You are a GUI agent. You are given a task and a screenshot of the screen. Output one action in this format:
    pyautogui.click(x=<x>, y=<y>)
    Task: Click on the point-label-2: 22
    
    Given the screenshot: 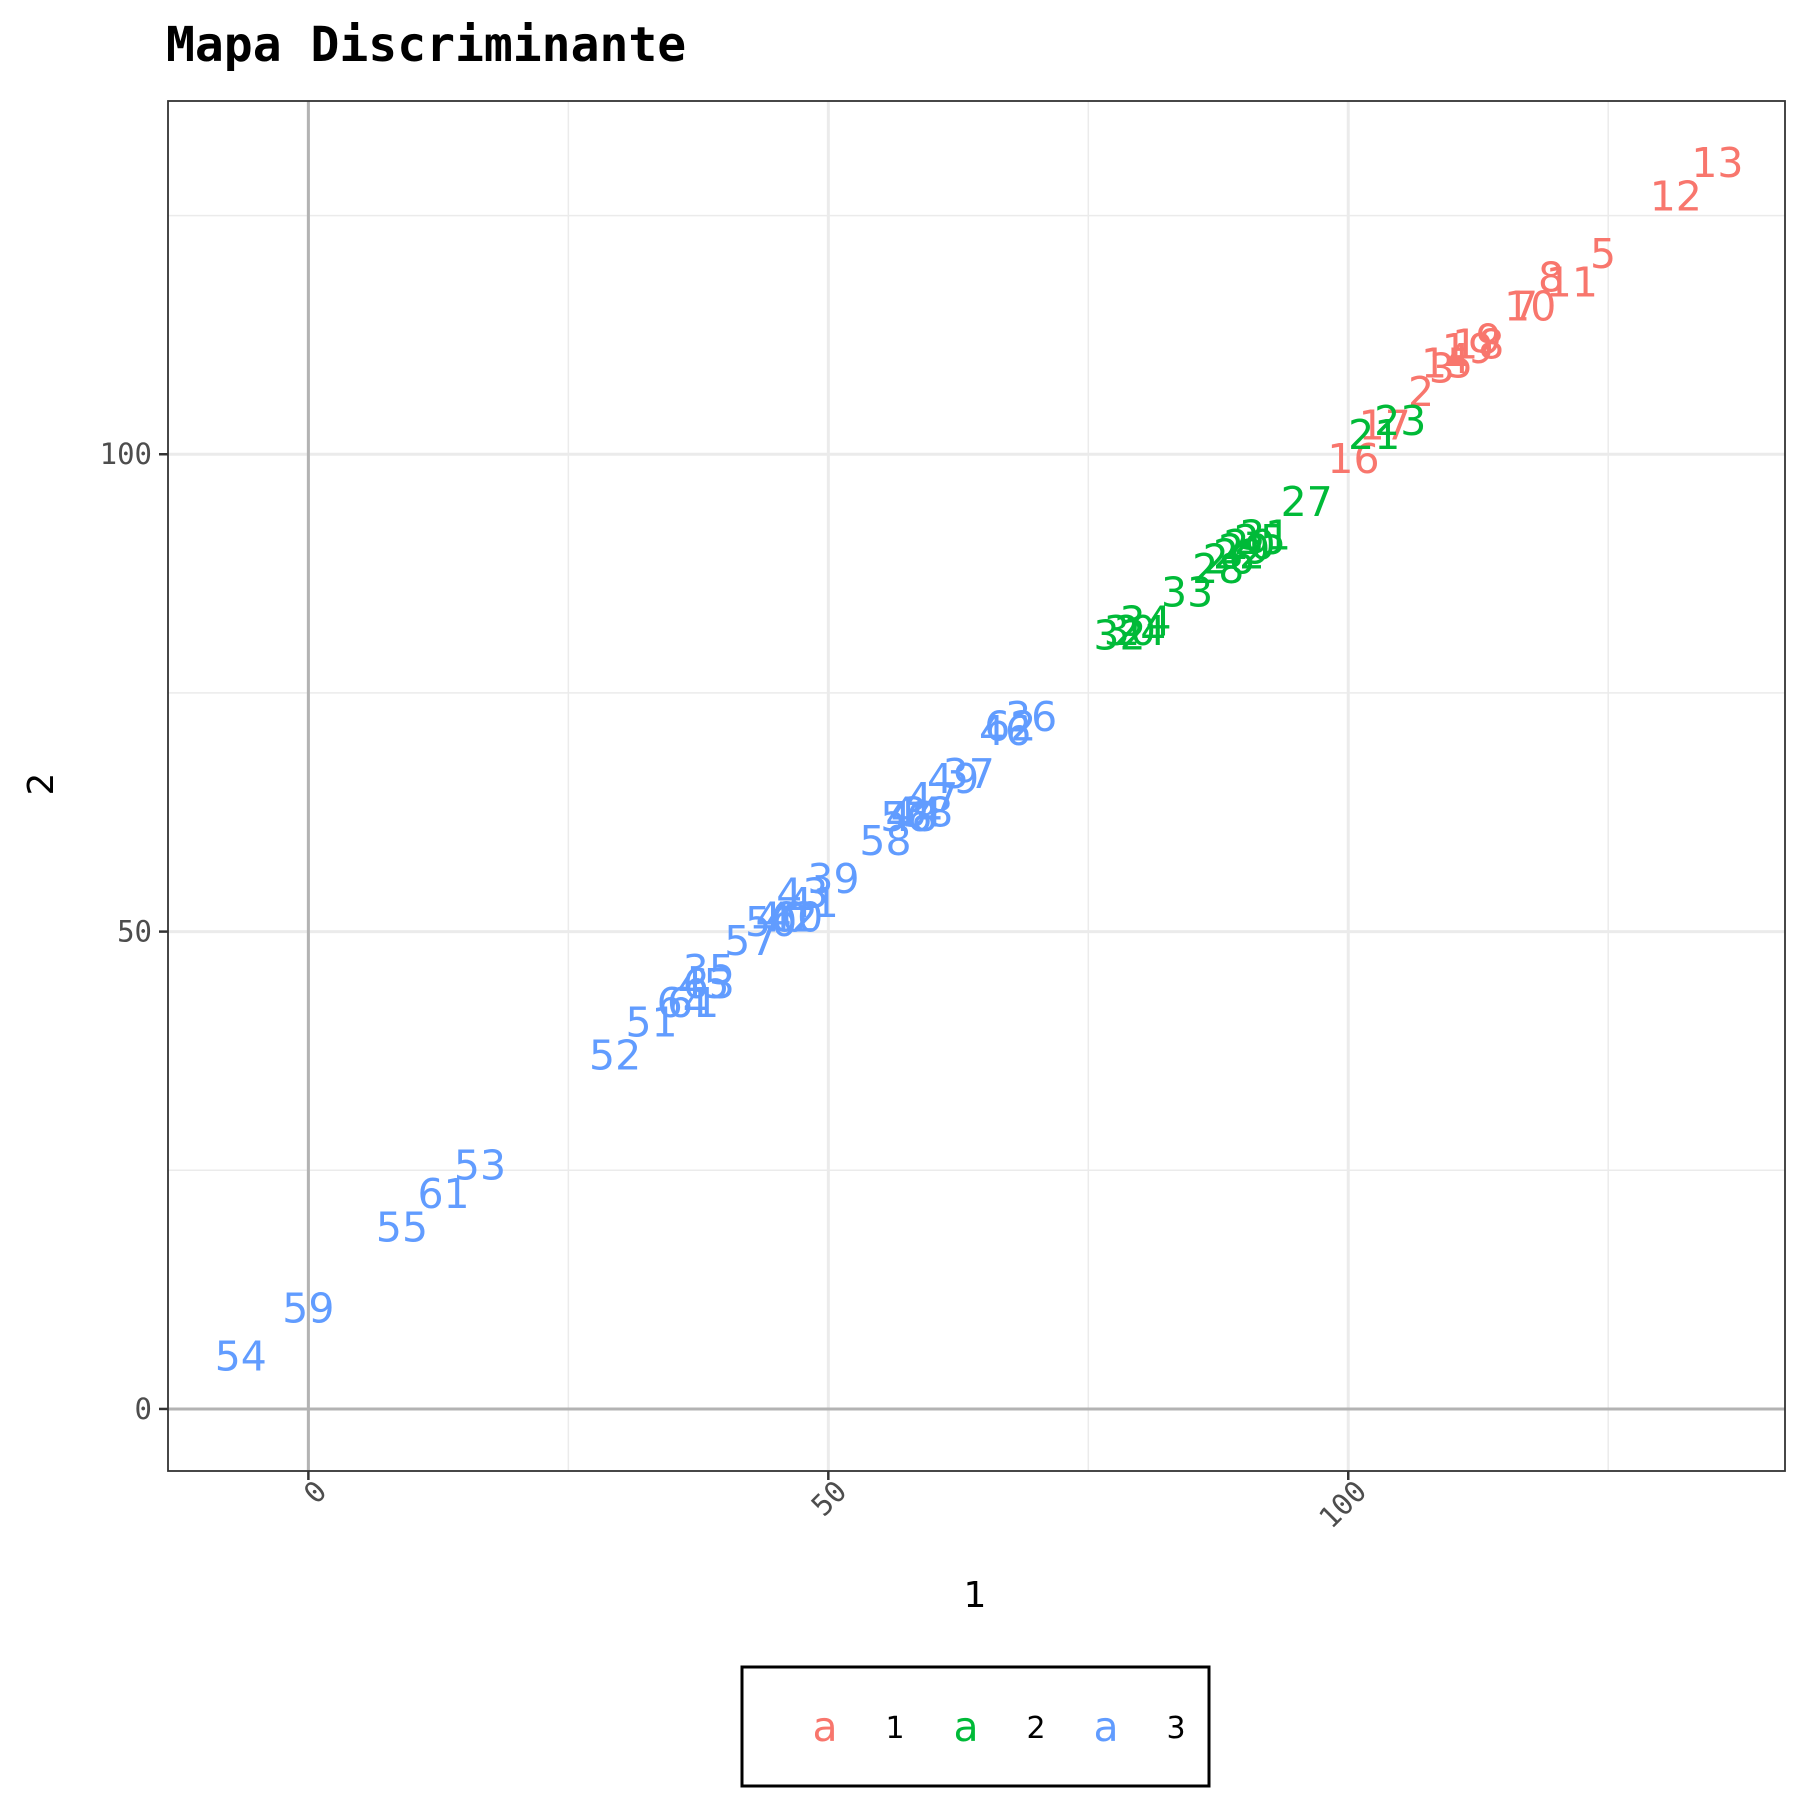 What is the action you would take?
    pyautogui.click(x=1239, y=554)
    